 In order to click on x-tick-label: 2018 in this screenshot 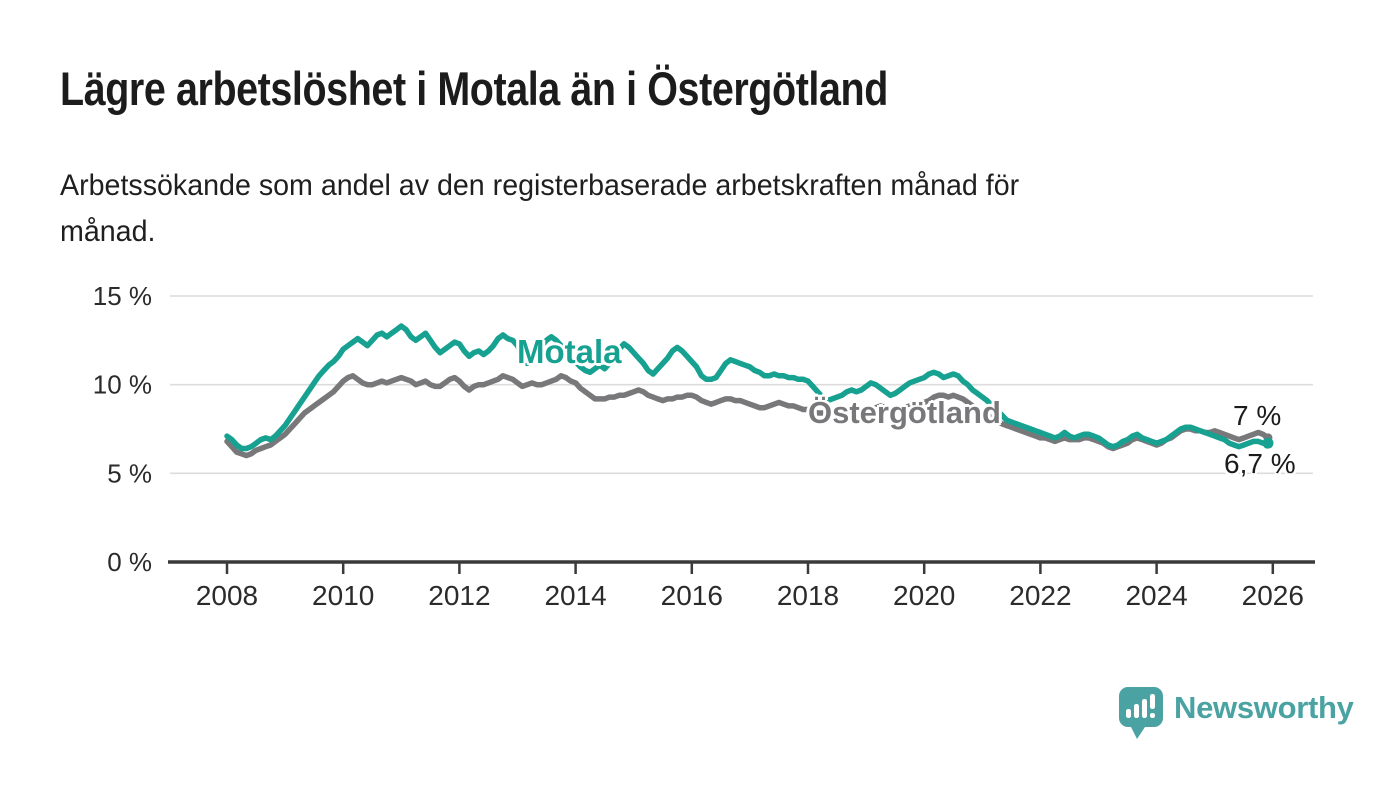, I will do `click(808, 595)`.